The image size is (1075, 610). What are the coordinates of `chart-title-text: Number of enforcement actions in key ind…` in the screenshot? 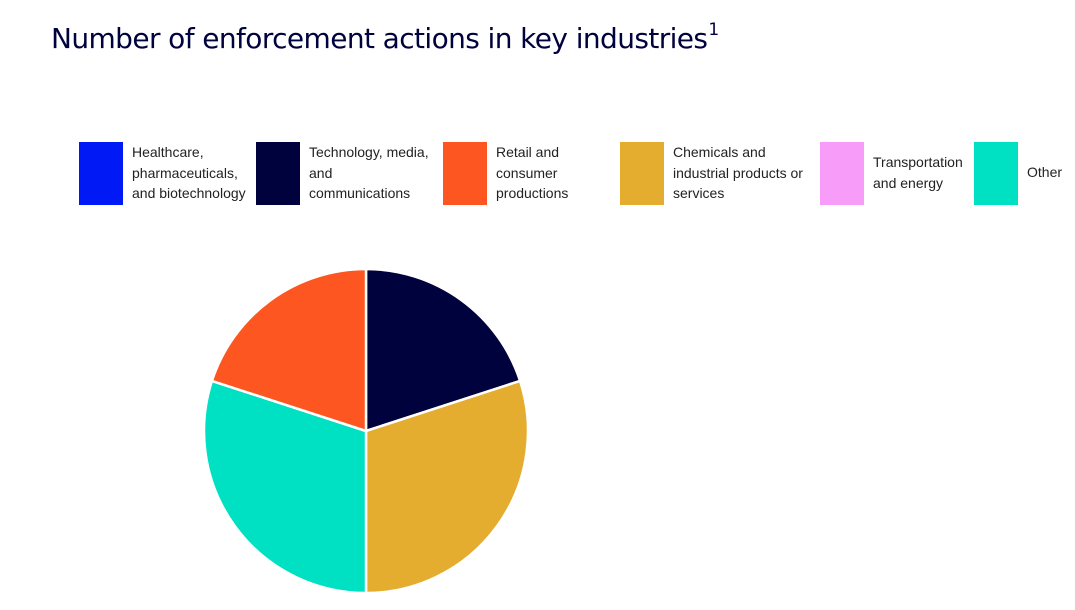 It's located at (379, 38).